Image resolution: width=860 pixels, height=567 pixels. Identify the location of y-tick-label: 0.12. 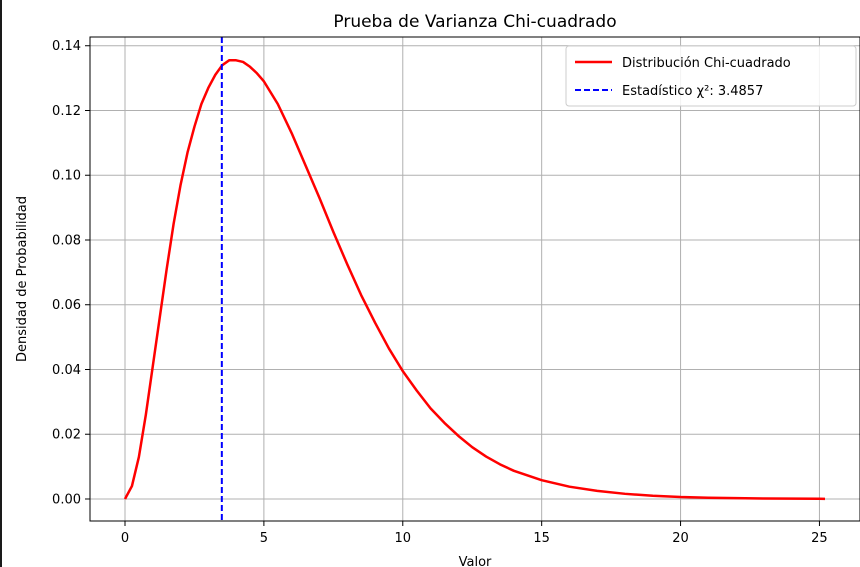
(66, 111).